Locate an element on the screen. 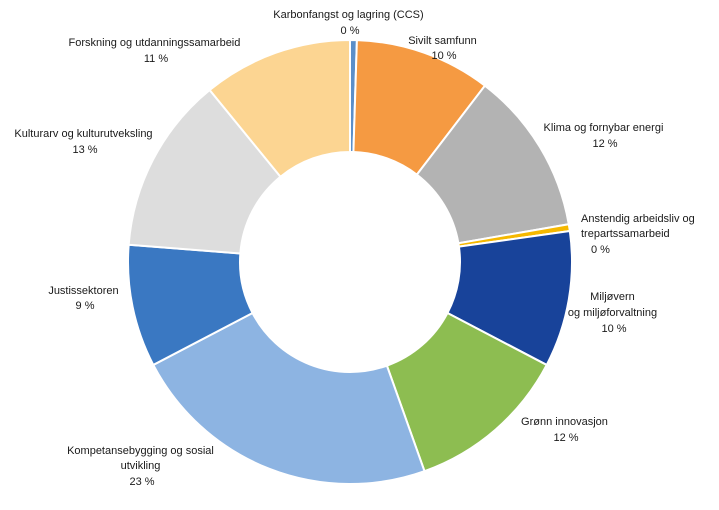 Image resolution: width=719 pixels, height=510 pixels. slice-label-kulturarv: Kulturarv og kulturutveksling 13 % is located at coordinates (84, 142).